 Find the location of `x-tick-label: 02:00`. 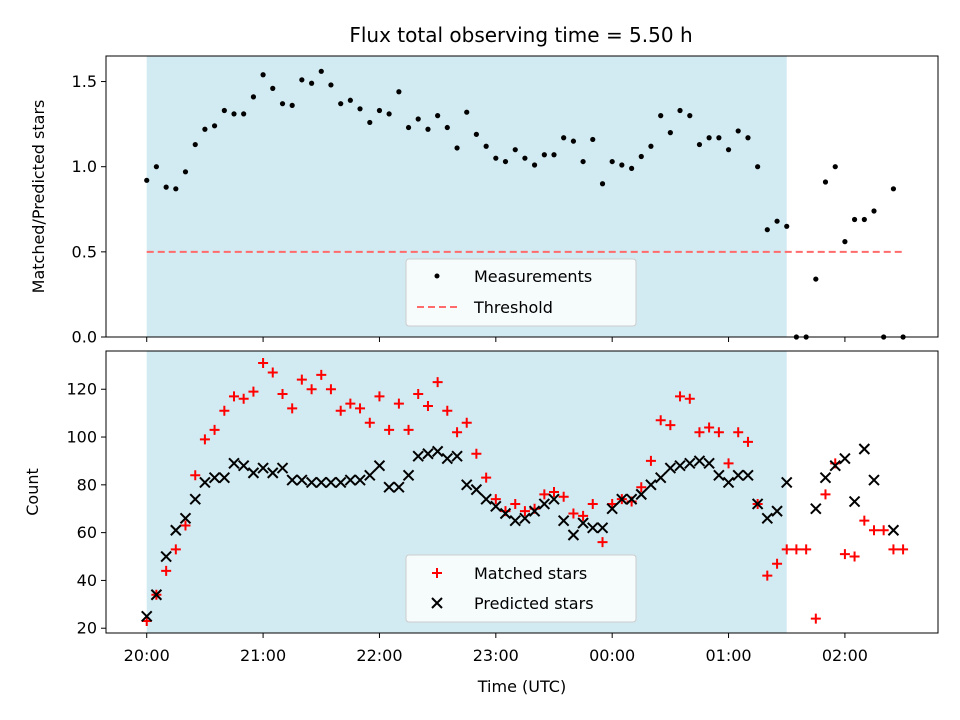

x-tick-label: 02:00 is located at coordinates (845, 655).